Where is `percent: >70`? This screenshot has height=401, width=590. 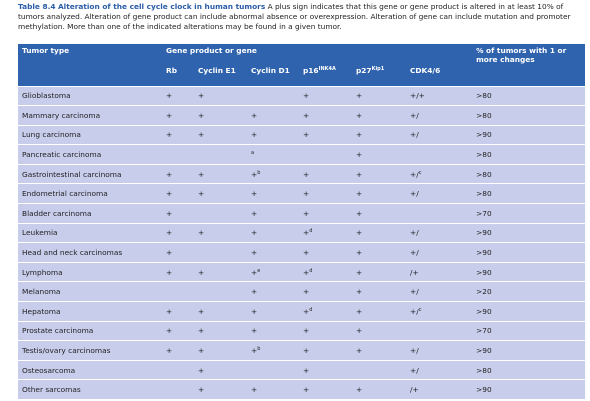 percent: >70 is located at coordinates (528, 330).